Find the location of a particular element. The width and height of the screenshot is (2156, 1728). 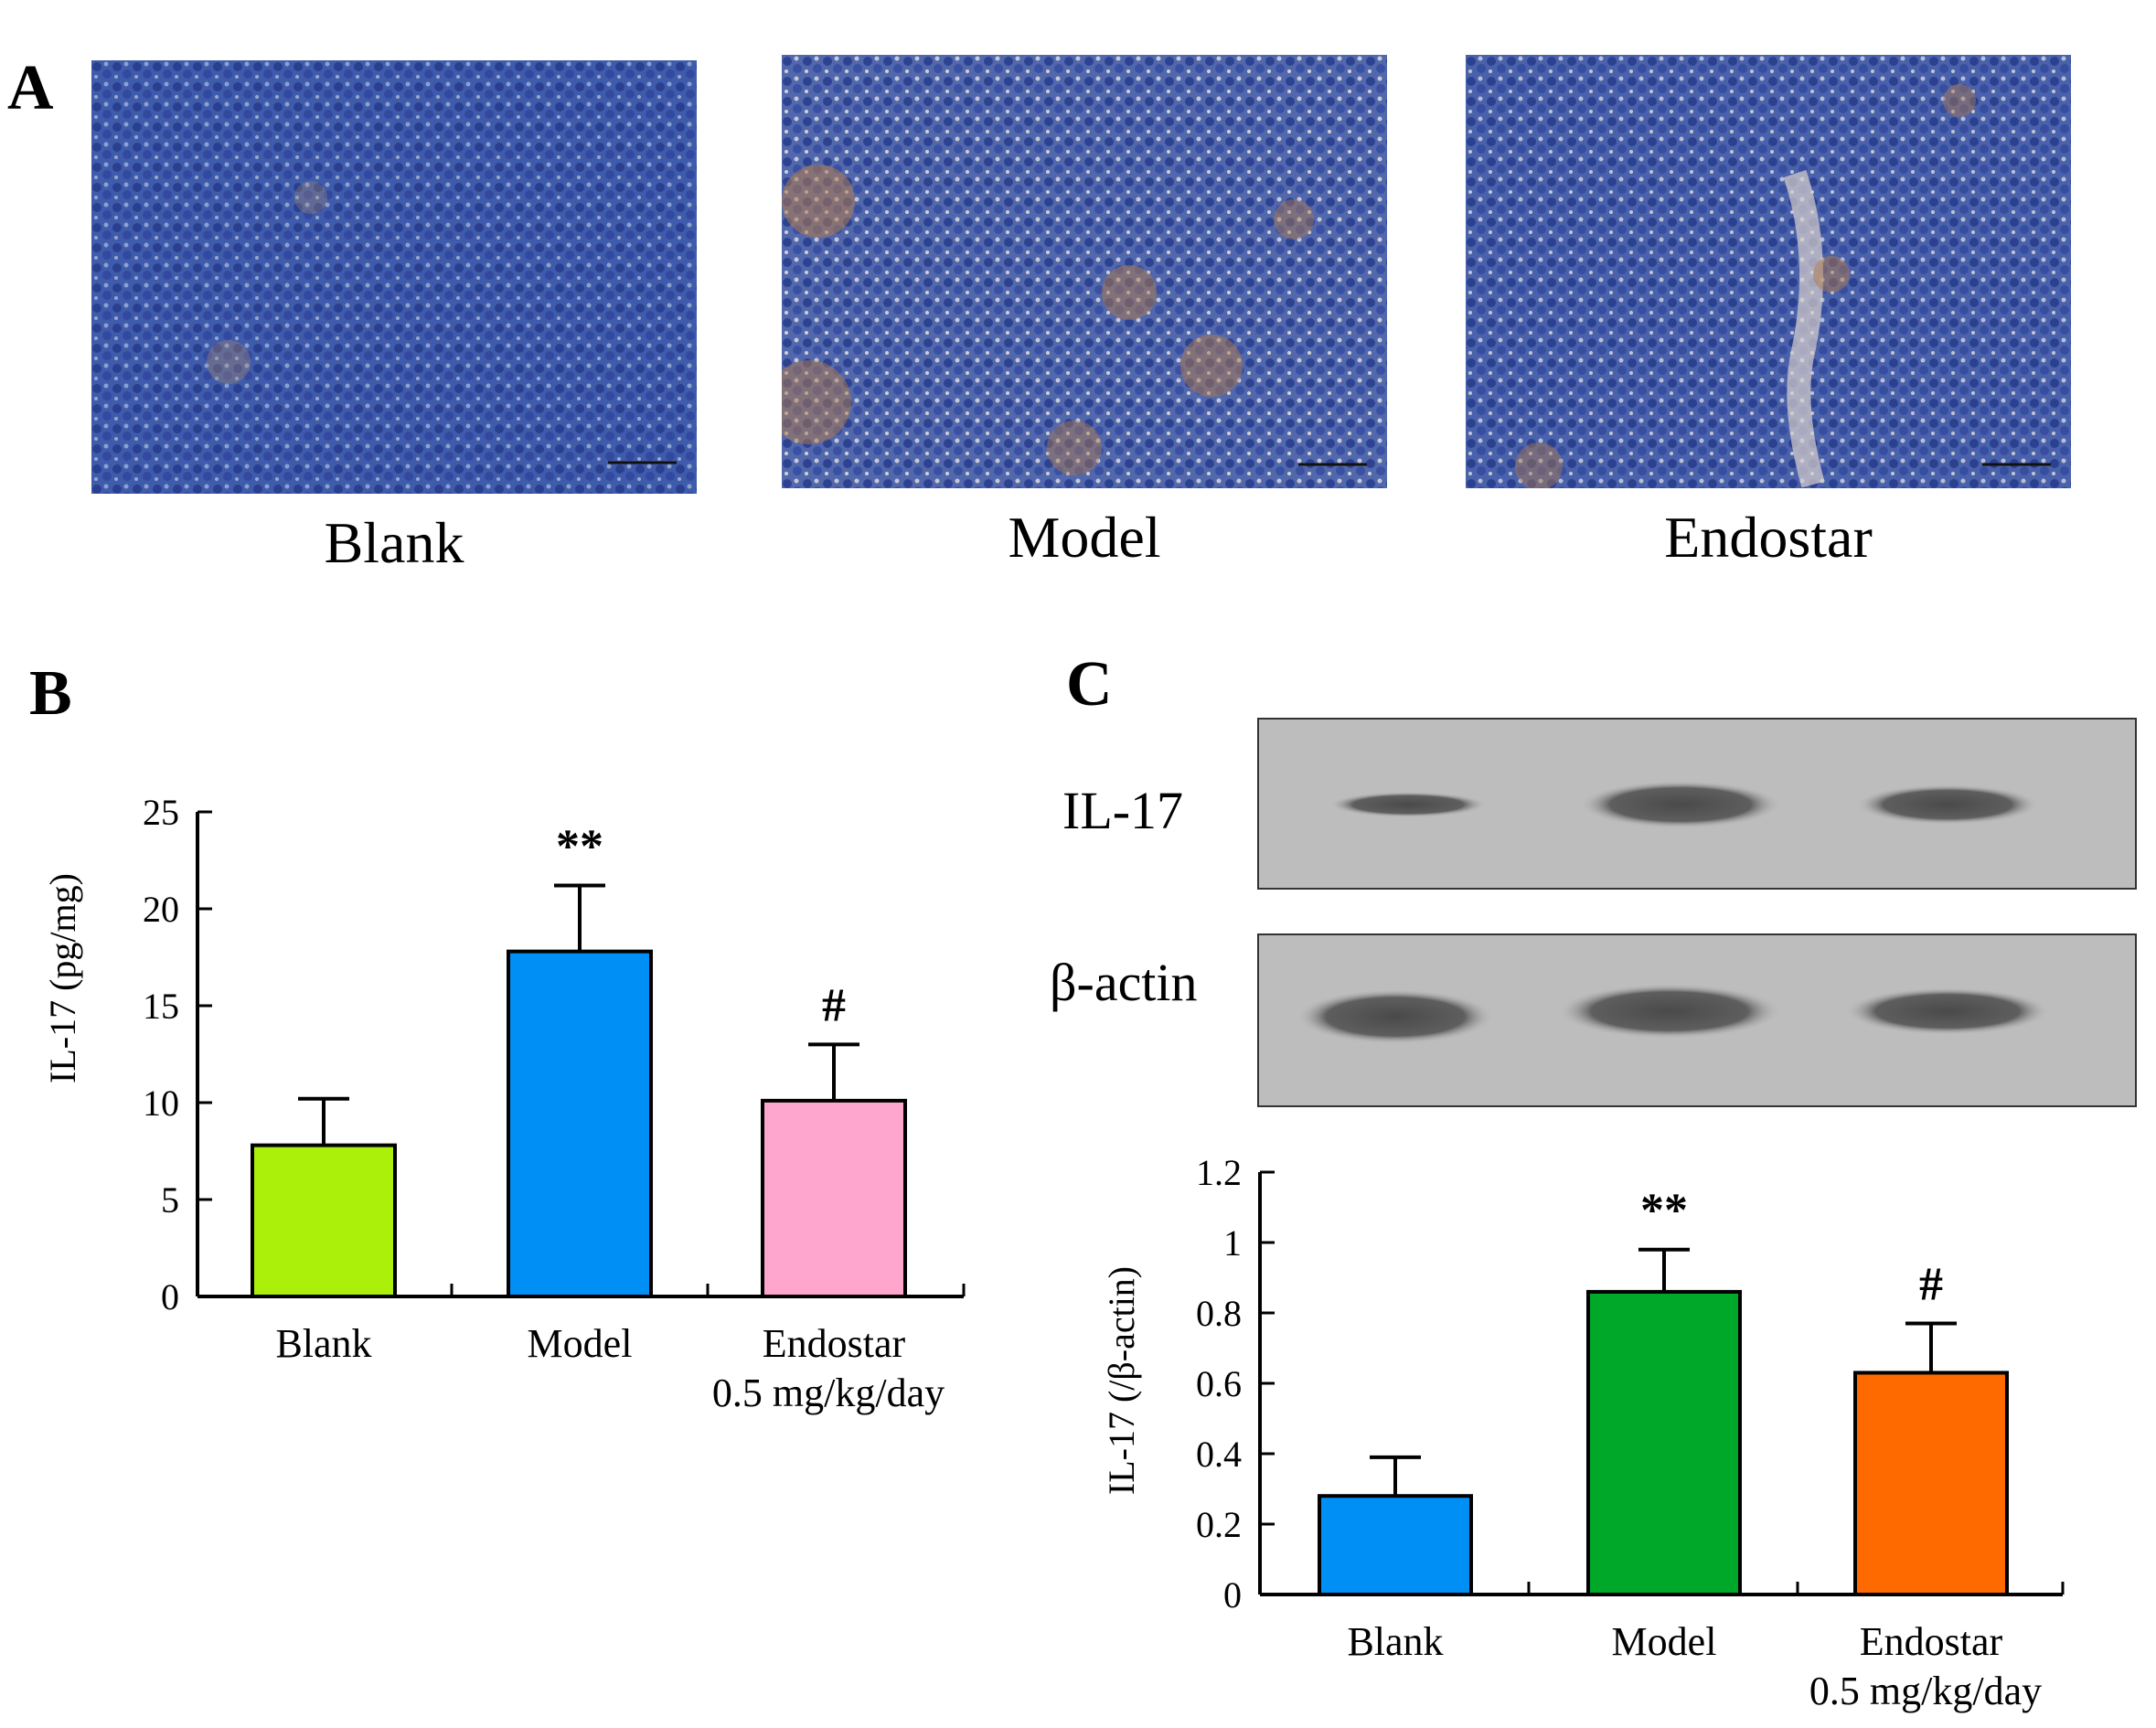

micrograph-blank is located at coordinates (394, 277).